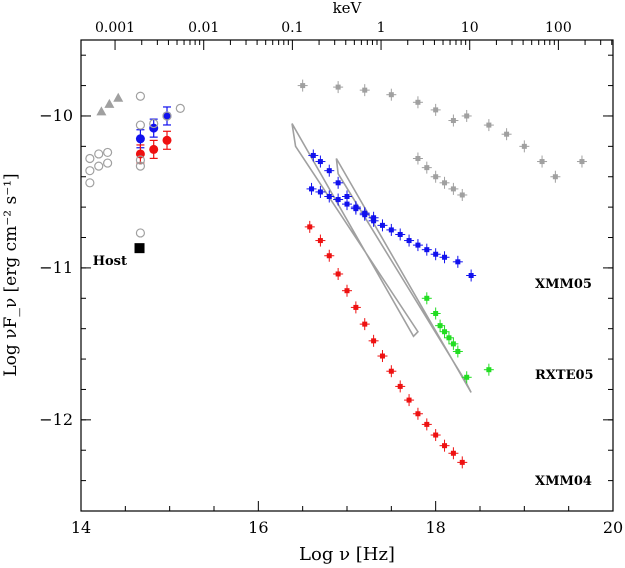 The height and width of the screenshot is (568, 625). Describe the element at coordinates (118, 97) in the screenshot. I see `triangle-point` at that location.